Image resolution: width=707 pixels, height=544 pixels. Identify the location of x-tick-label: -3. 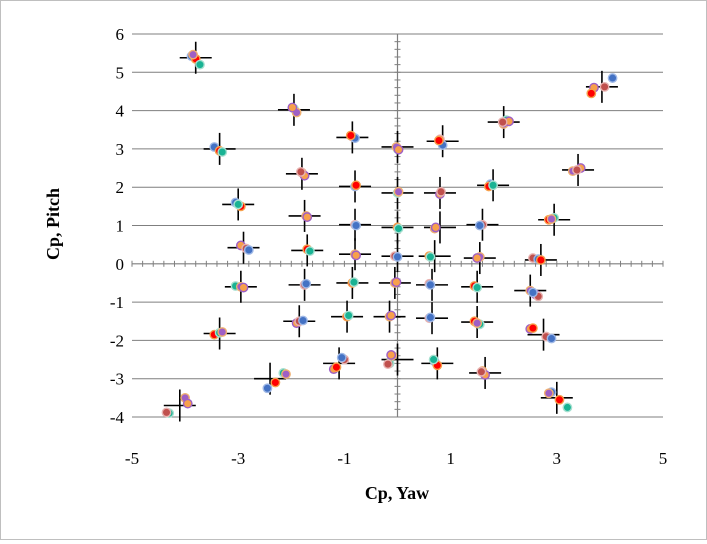
(238, 458).